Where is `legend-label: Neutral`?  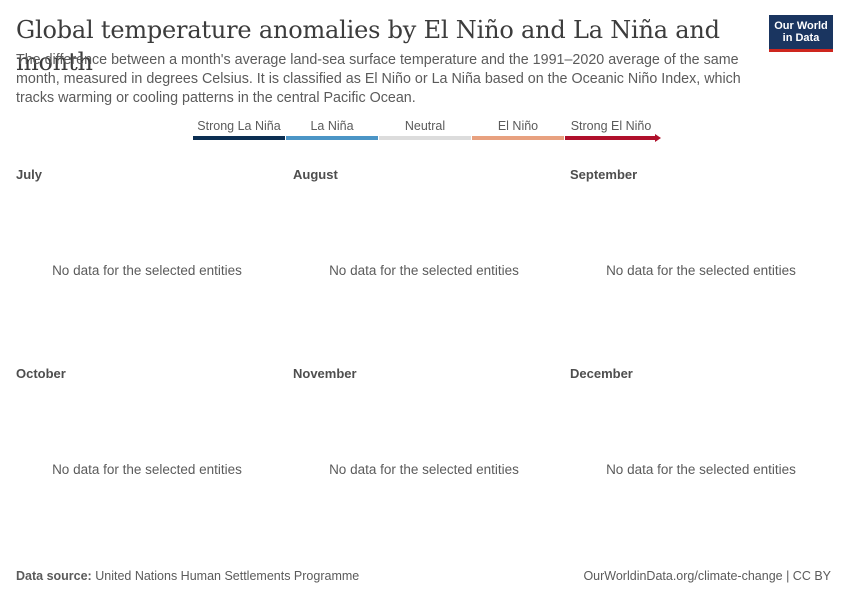 legend-label: Neutral is located at coordinates (425, 126).